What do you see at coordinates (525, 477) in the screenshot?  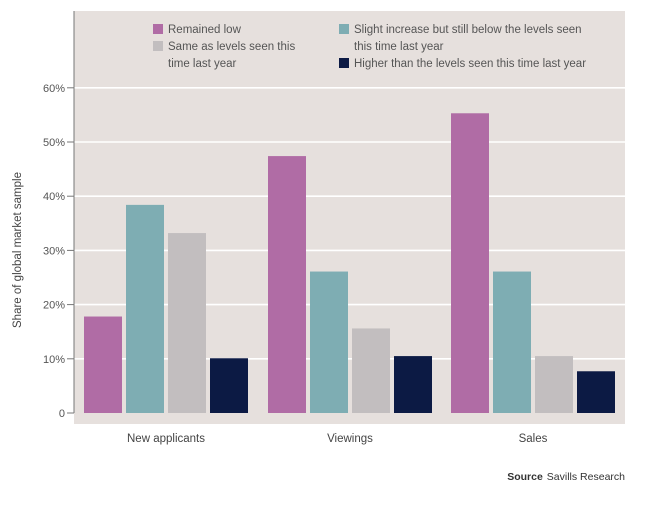 I see `source-label: Source` at bounding box center [525, 477].